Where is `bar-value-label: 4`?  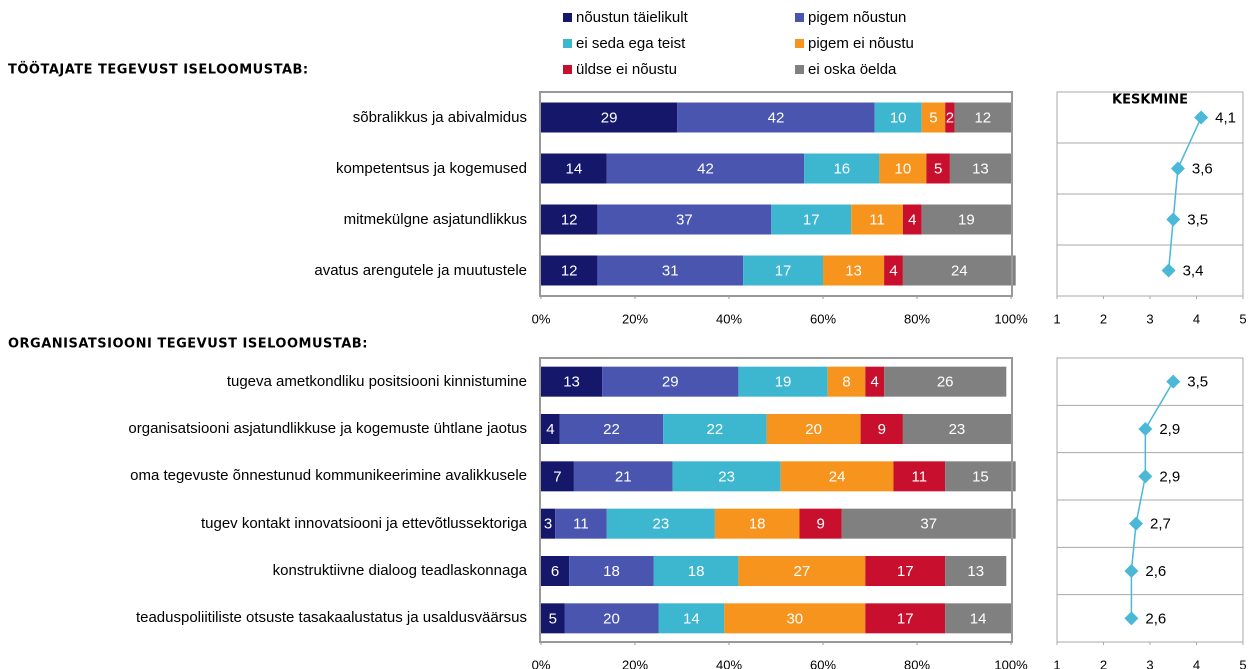 bar-value-label: 4 is located at coordinates (875, 382).